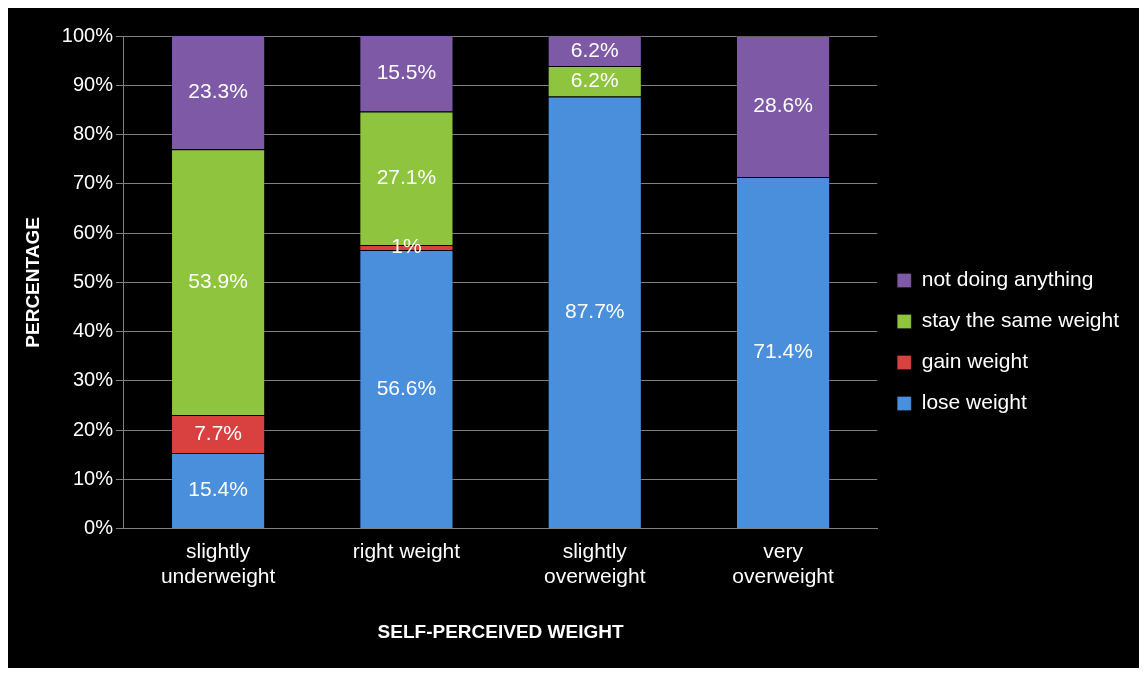  Describe the element at coordinates (93, 478) in the screenshot. I see `y-tick-label: 10%` at that location.